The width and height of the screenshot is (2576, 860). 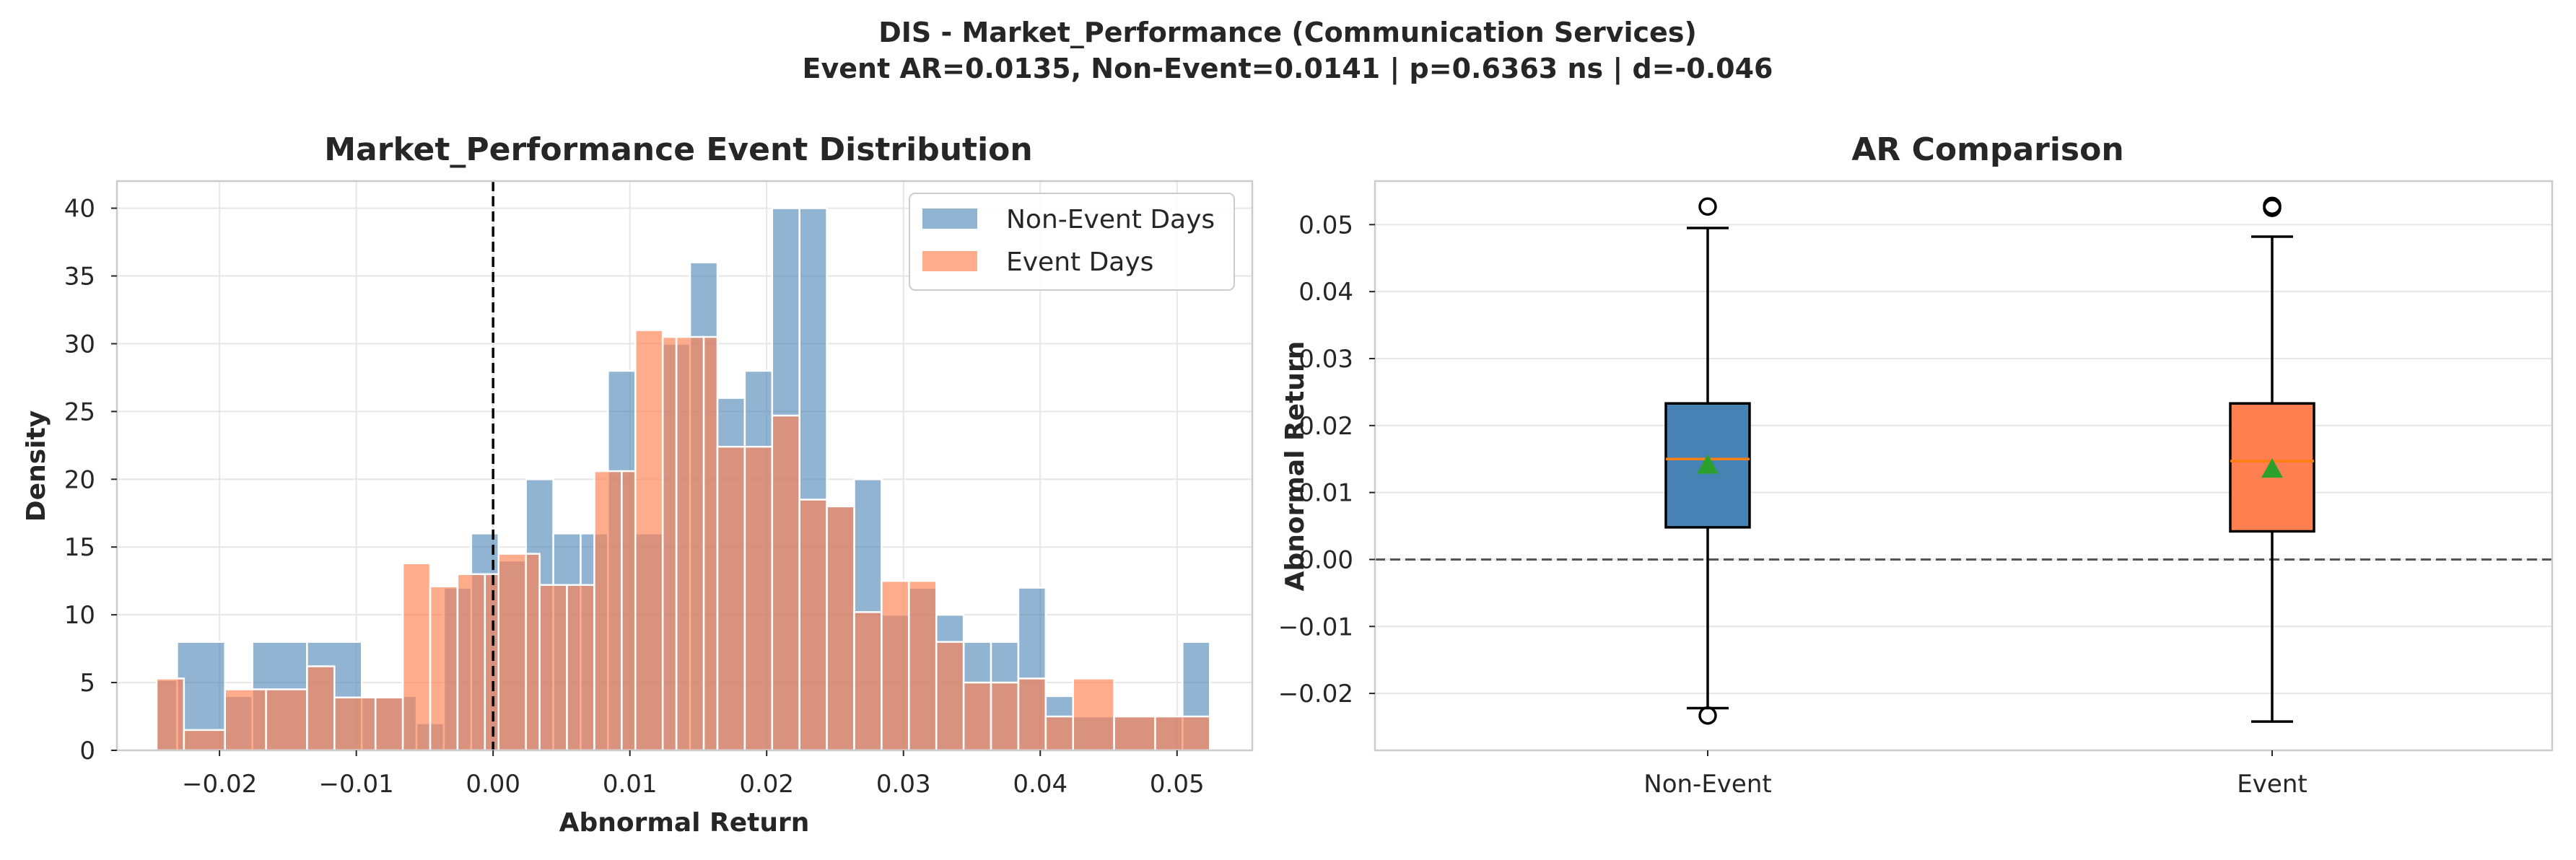 What do you see at coordinates (678, 150) in the screenshot?
I see `histogram-title: Market_Performance Event Distribution` at bounding box center [678, 150].